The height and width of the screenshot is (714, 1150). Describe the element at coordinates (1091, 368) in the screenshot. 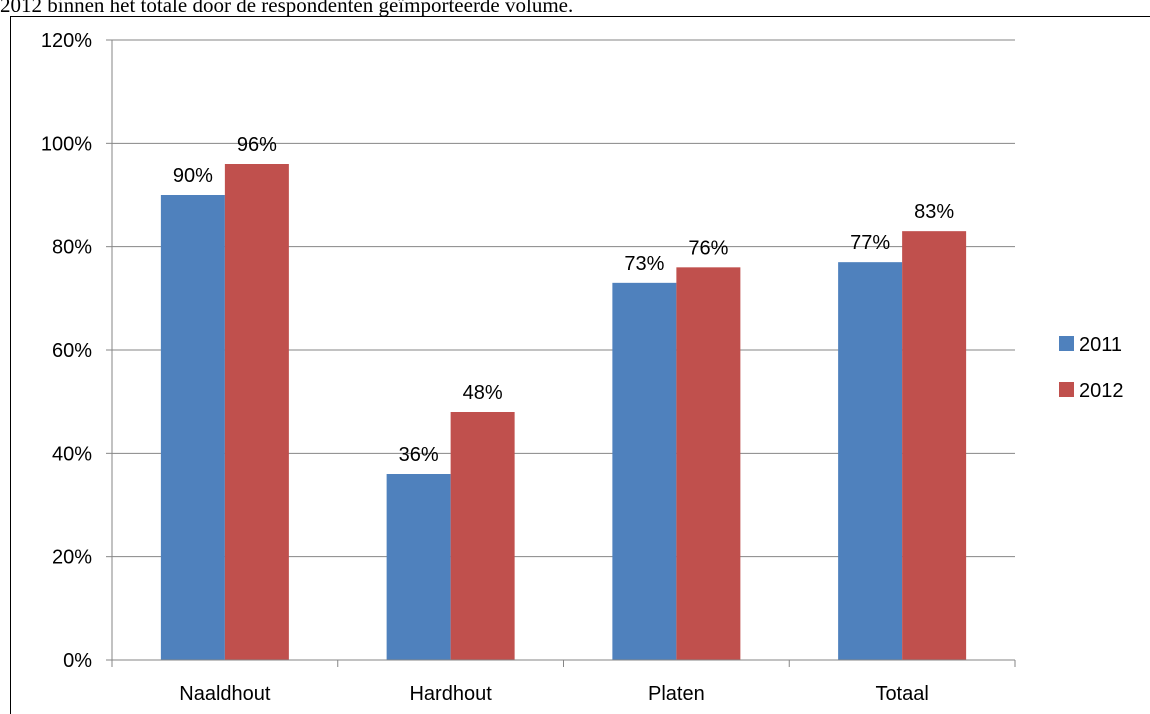

I see `legend: 2011 2012` at that location.